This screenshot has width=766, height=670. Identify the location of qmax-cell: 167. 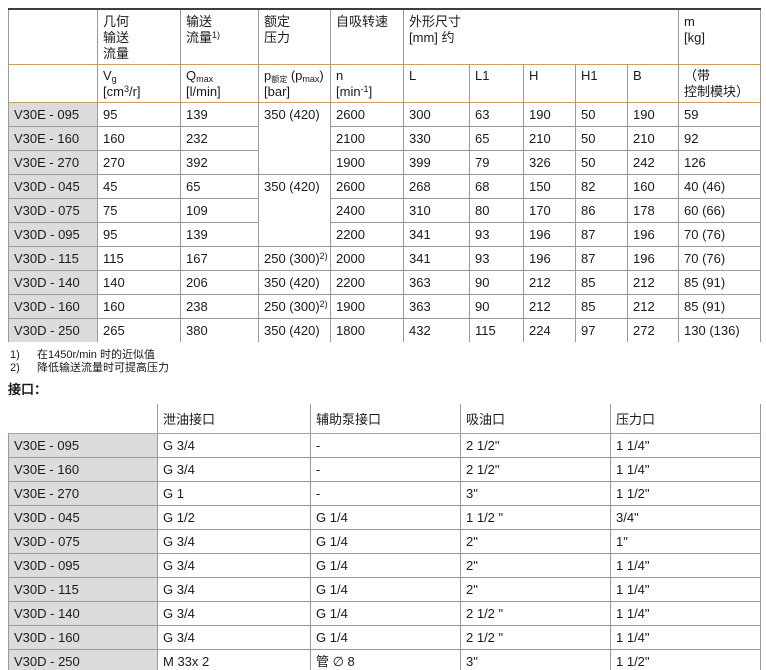
(219, 258).